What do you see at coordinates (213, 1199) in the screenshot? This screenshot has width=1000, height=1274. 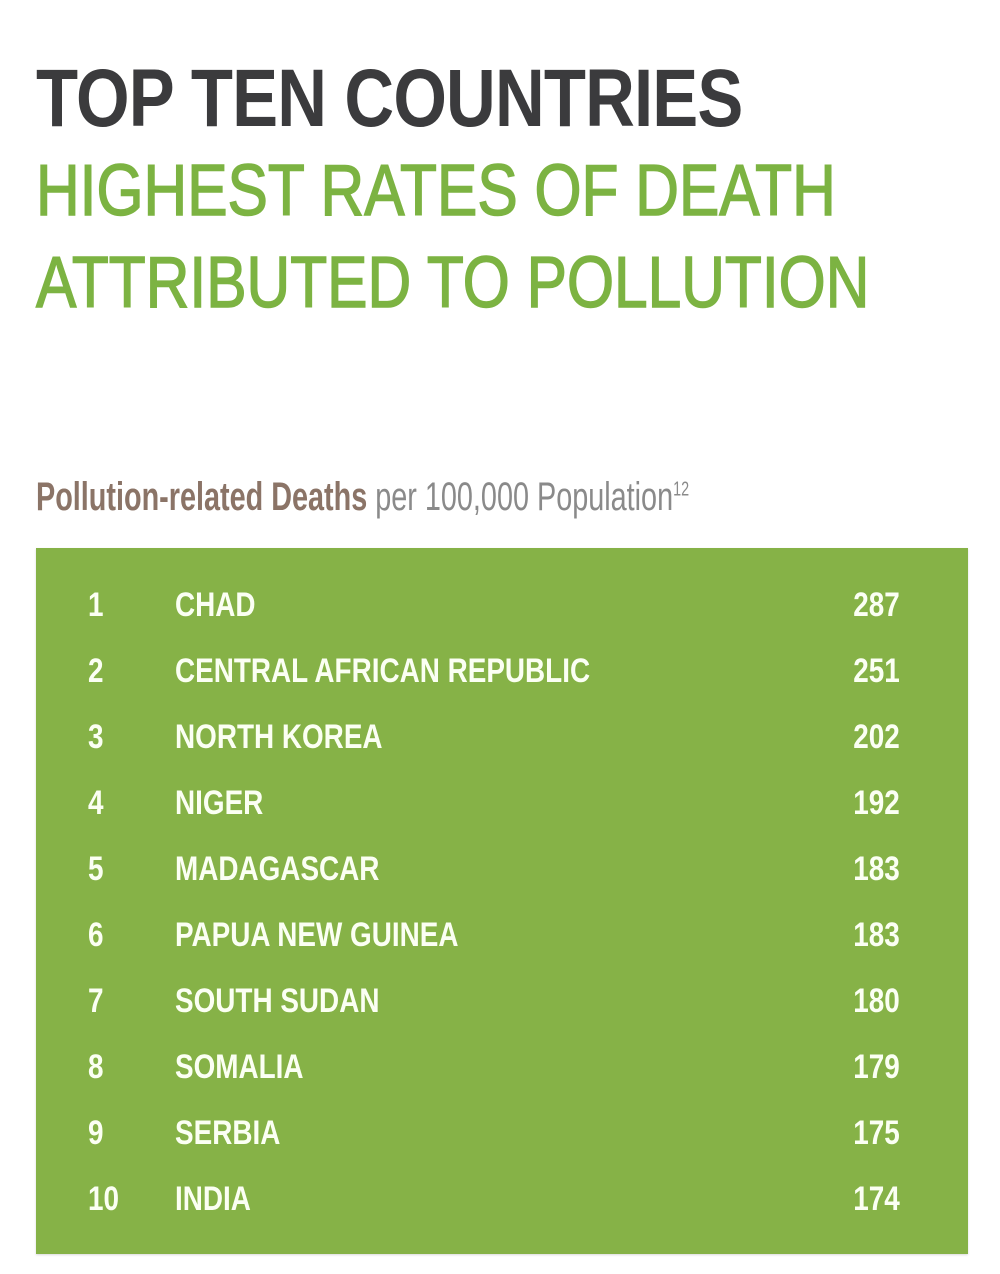 I see `country-cell: INDIA` at bounding box center [213, 1199].